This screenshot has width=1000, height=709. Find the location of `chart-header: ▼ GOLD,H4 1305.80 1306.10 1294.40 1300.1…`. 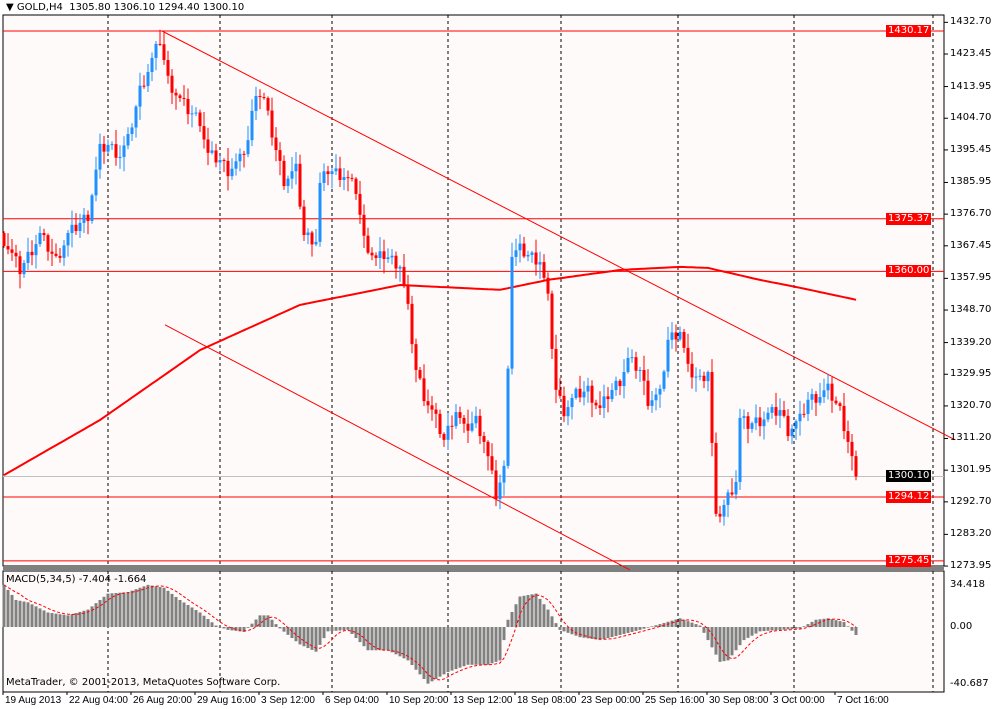

chart-header: ▼ GOLD,H4 1305.80 1306.10 1294.40 1300.1… is located at coordinates (125, 8).